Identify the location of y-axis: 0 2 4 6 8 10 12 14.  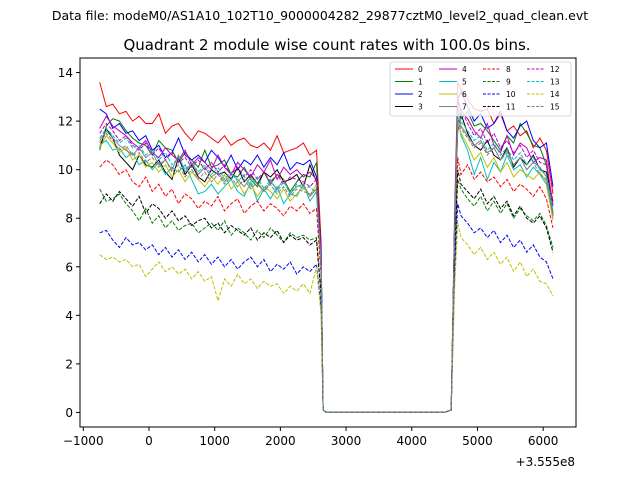
(69, 243).